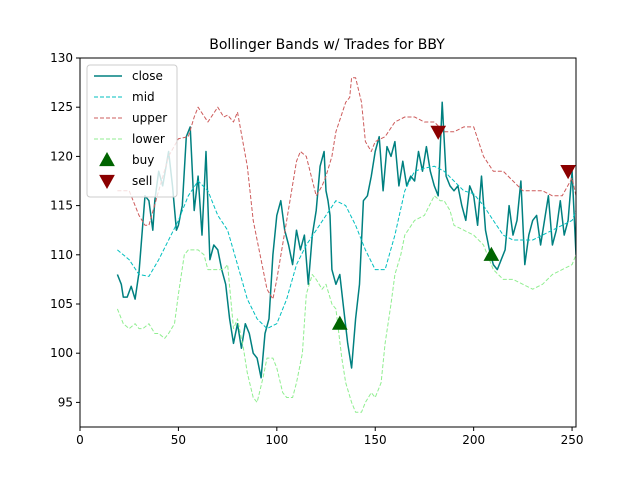  What do you see at coordinates (143, 160) in the screenshot?
I see `legend-label-buy: buy` at bounding box center [143, 160].